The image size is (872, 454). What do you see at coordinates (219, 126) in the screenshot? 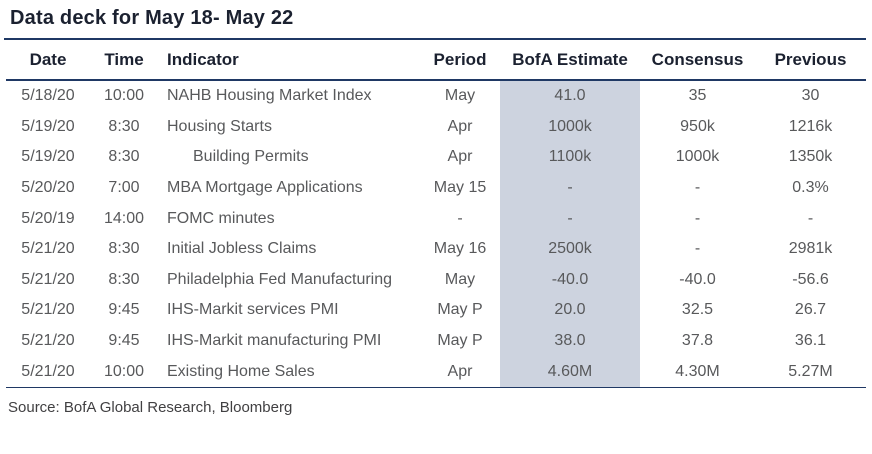
I see `cell-indicator: Housing Starts` at bounding box center [219, 126].